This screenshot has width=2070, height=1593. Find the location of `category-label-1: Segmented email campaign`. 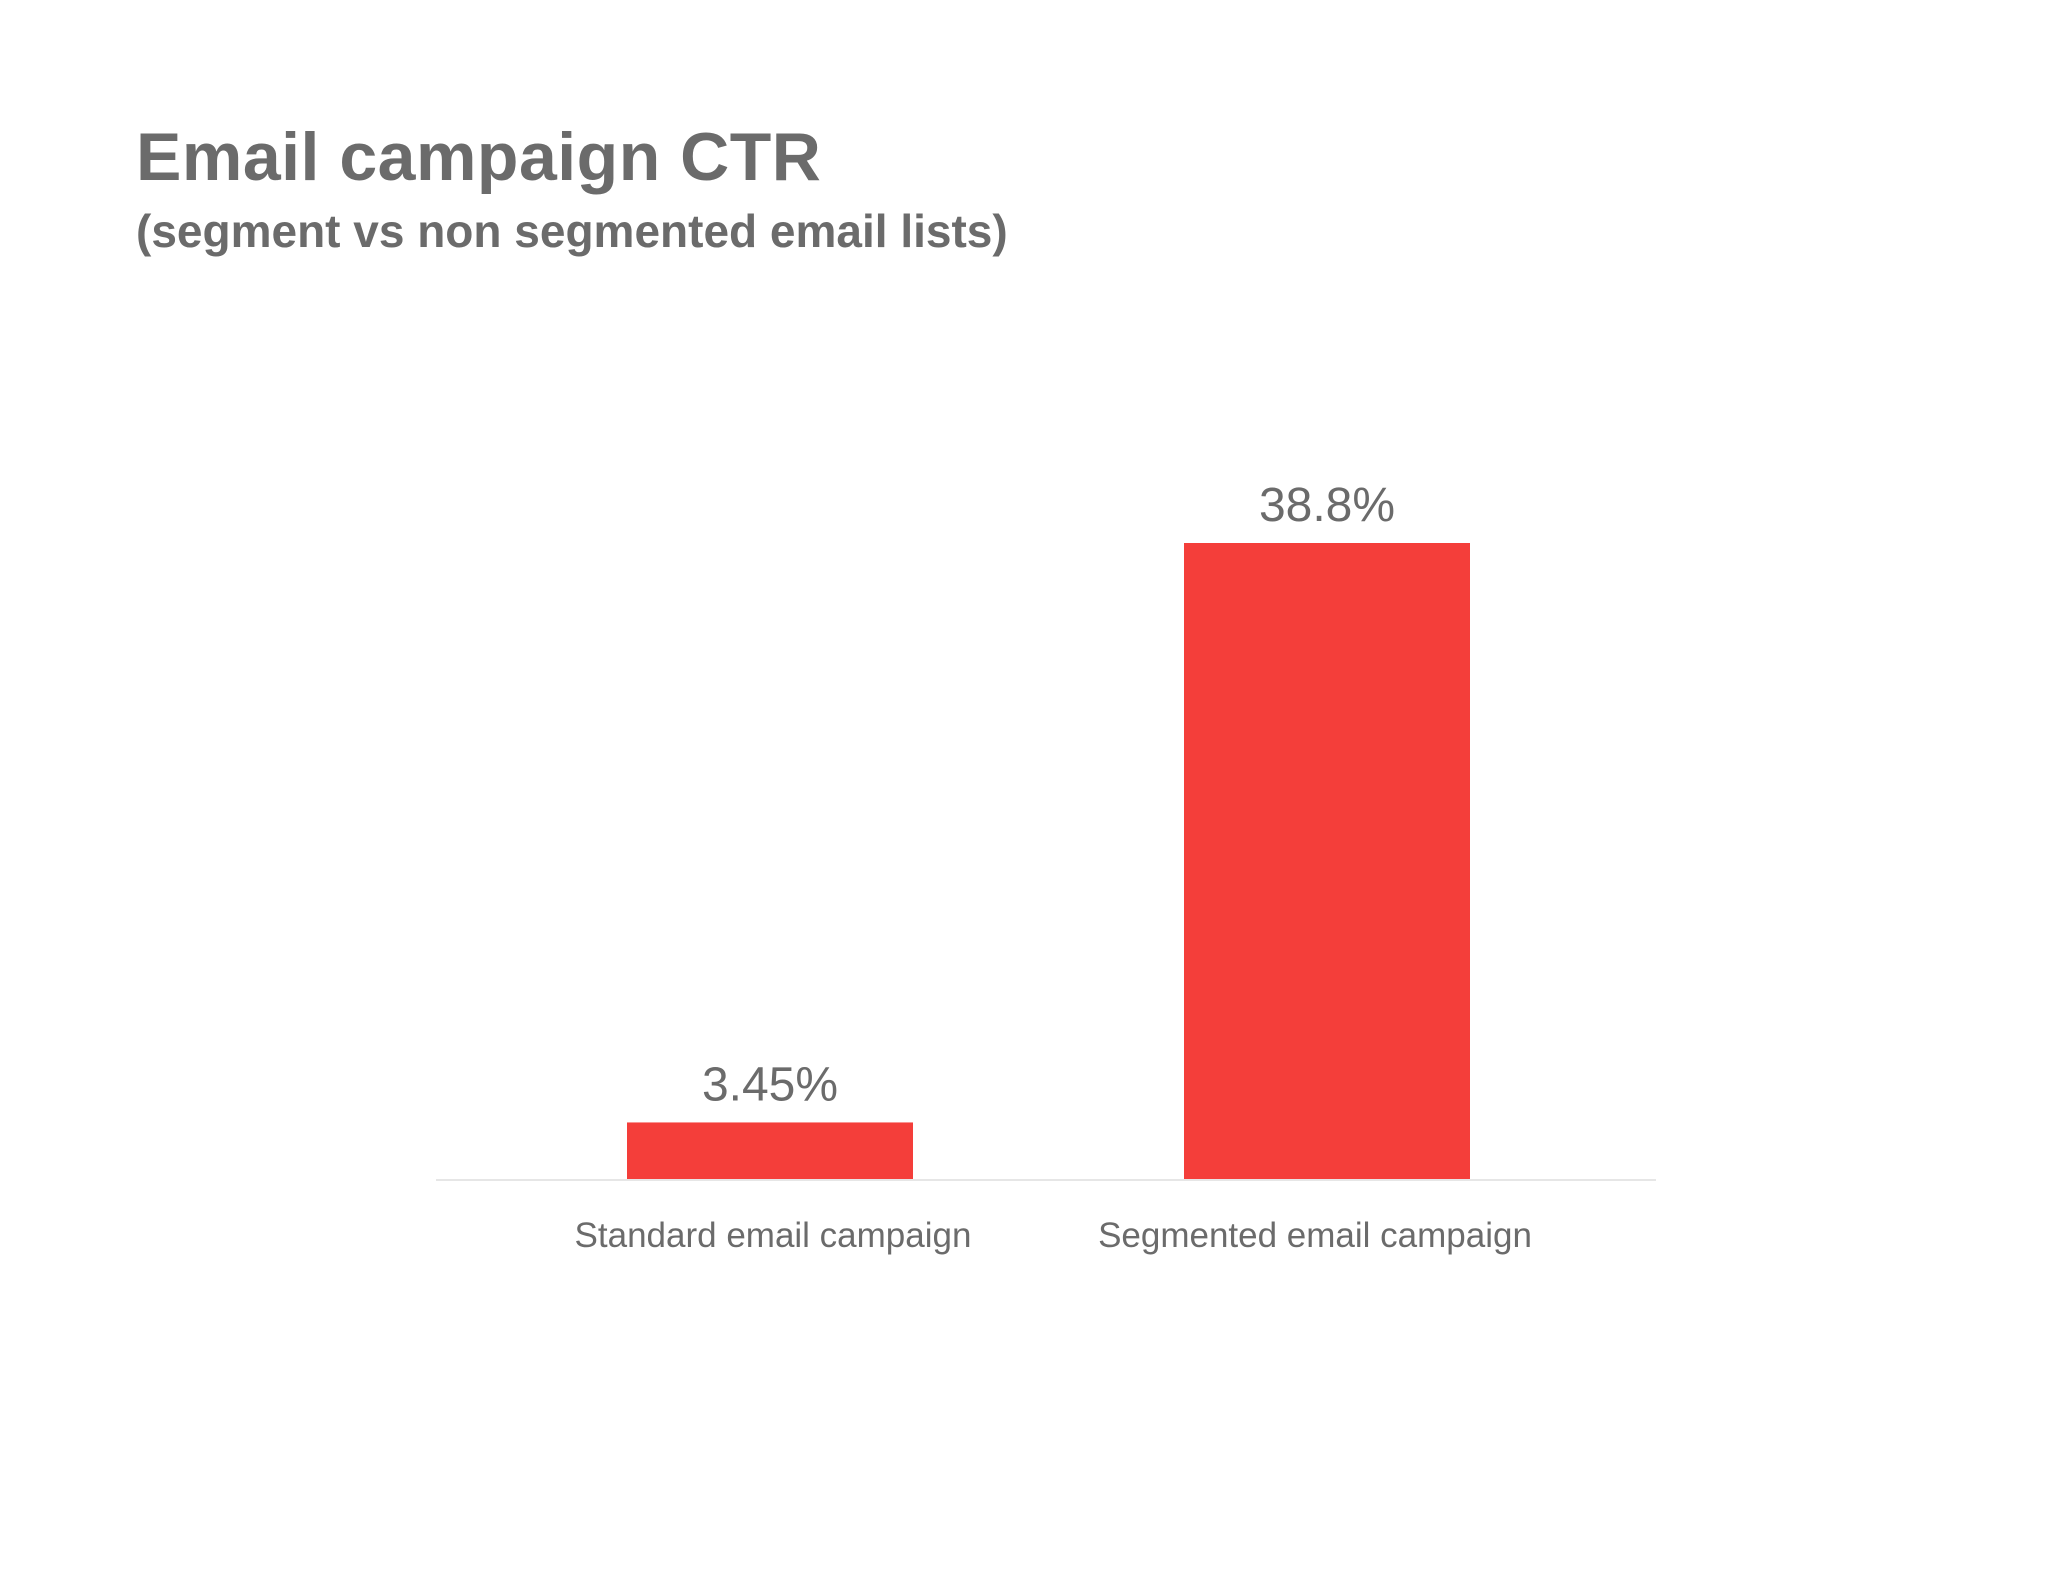

category-label-1: Segmented email campaign is located at coordinates (1315, 1235).